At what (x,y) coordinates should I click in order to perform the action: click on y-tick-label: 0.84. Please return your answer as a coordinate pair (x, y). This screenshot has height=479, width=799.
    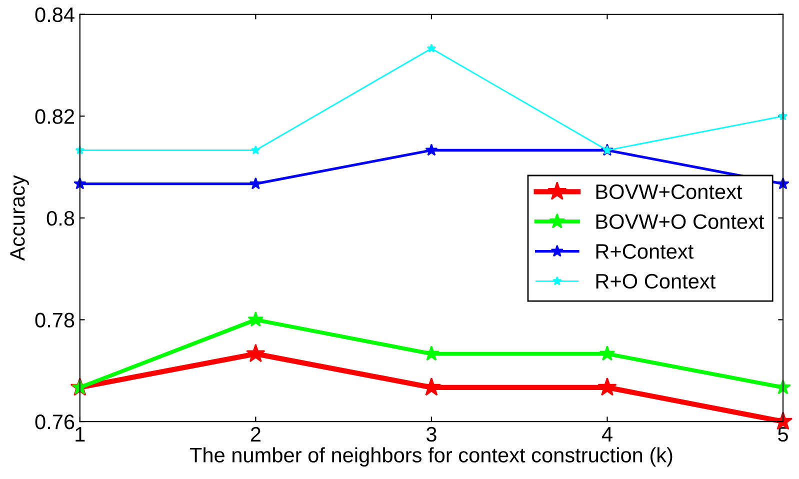
    Looking at the image, I should click on (54, 14).